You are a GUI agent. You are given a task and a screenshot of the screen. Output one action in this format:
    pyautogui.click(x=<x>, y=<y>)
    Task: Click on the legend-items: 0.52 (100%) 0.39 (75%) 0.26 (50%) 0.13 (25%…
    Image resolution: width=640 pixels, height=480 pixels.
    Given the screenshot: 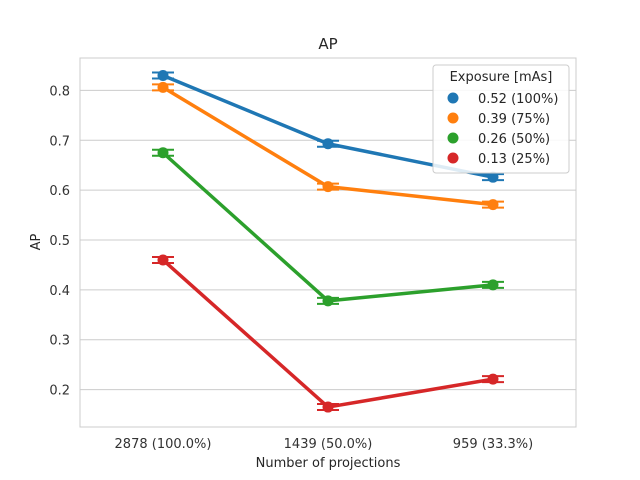 What is the action you would take?
    pyautogui.click(x=502, y=129)
    